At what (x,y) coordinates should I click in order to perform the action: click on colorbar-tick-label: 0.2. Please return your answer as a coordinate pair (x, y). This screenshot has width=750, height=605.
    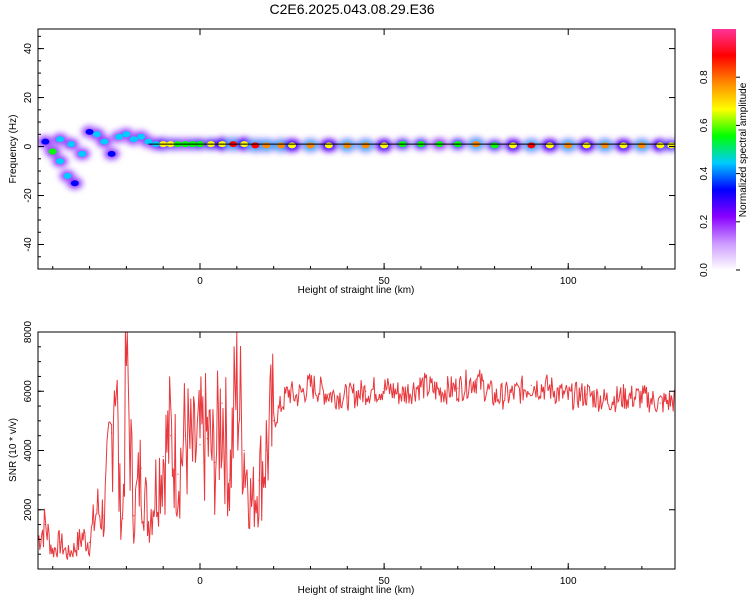
    Looking at the image, I should click on (704, 221).